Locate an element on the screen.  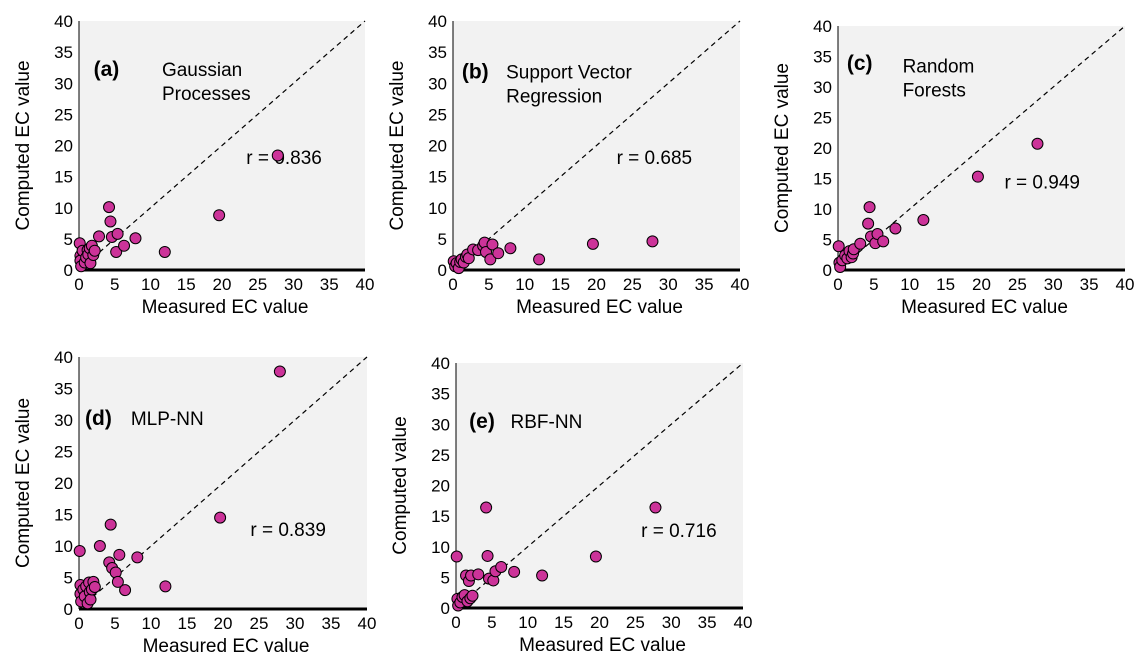
model-name: MLP-NN is located at coordinates (167, 419).